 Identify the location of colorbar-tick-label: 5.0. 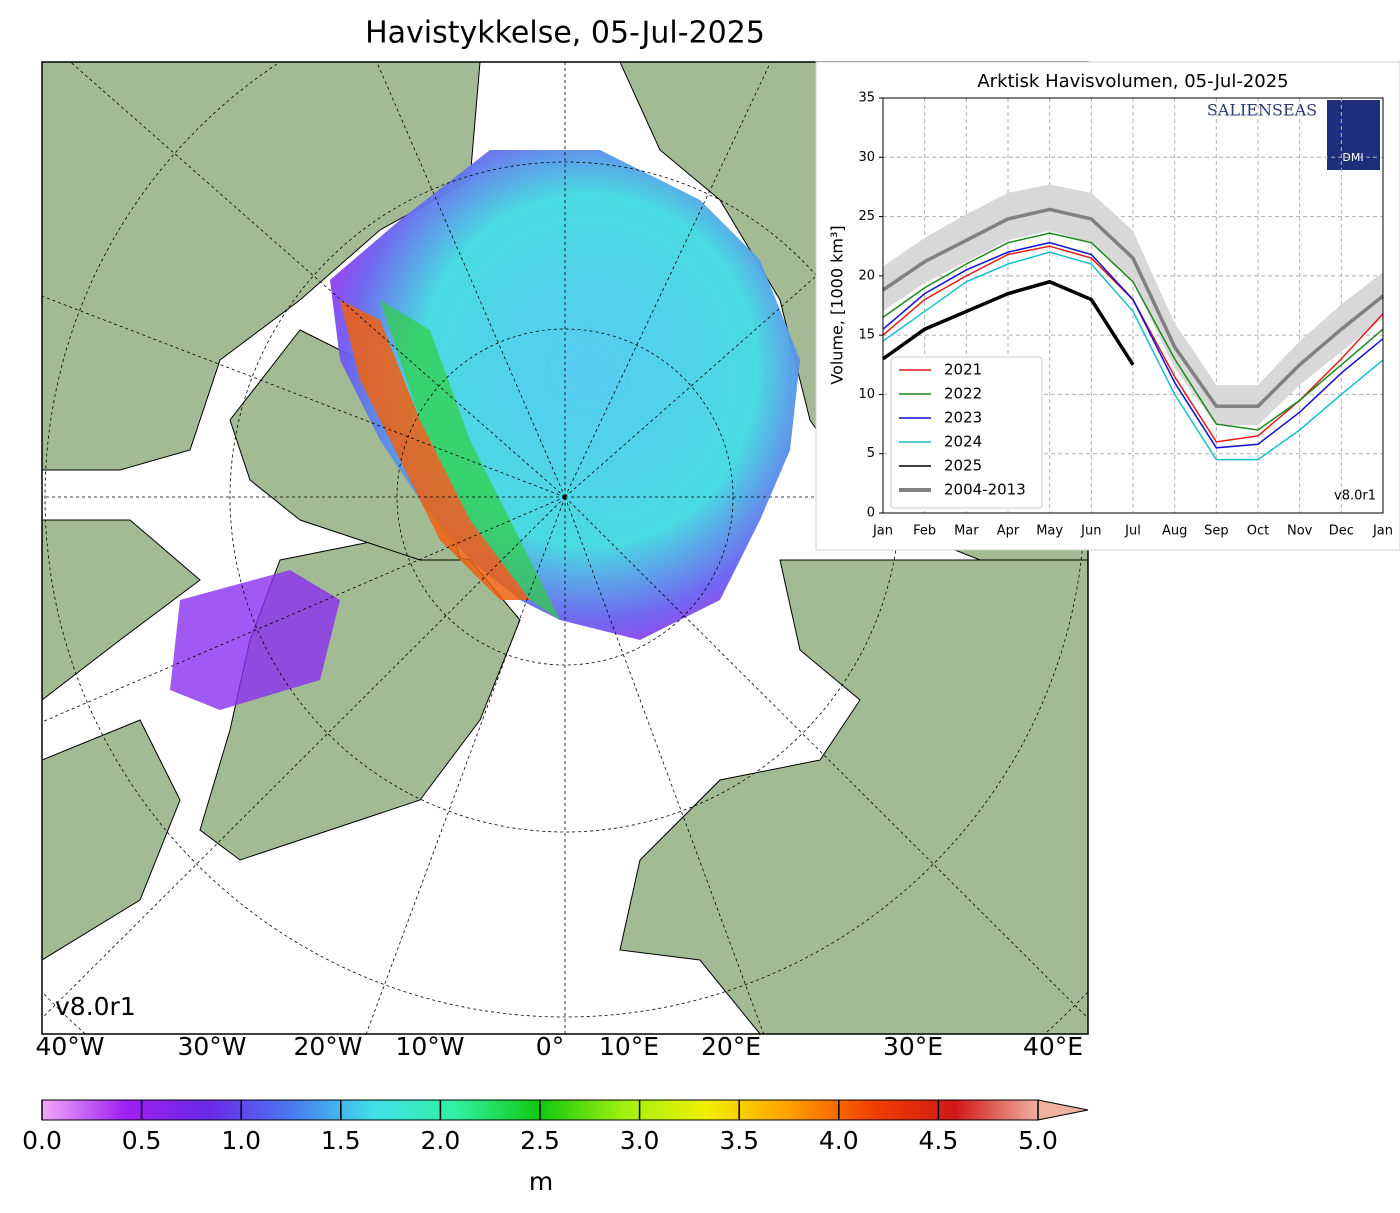
(1038, 1140).